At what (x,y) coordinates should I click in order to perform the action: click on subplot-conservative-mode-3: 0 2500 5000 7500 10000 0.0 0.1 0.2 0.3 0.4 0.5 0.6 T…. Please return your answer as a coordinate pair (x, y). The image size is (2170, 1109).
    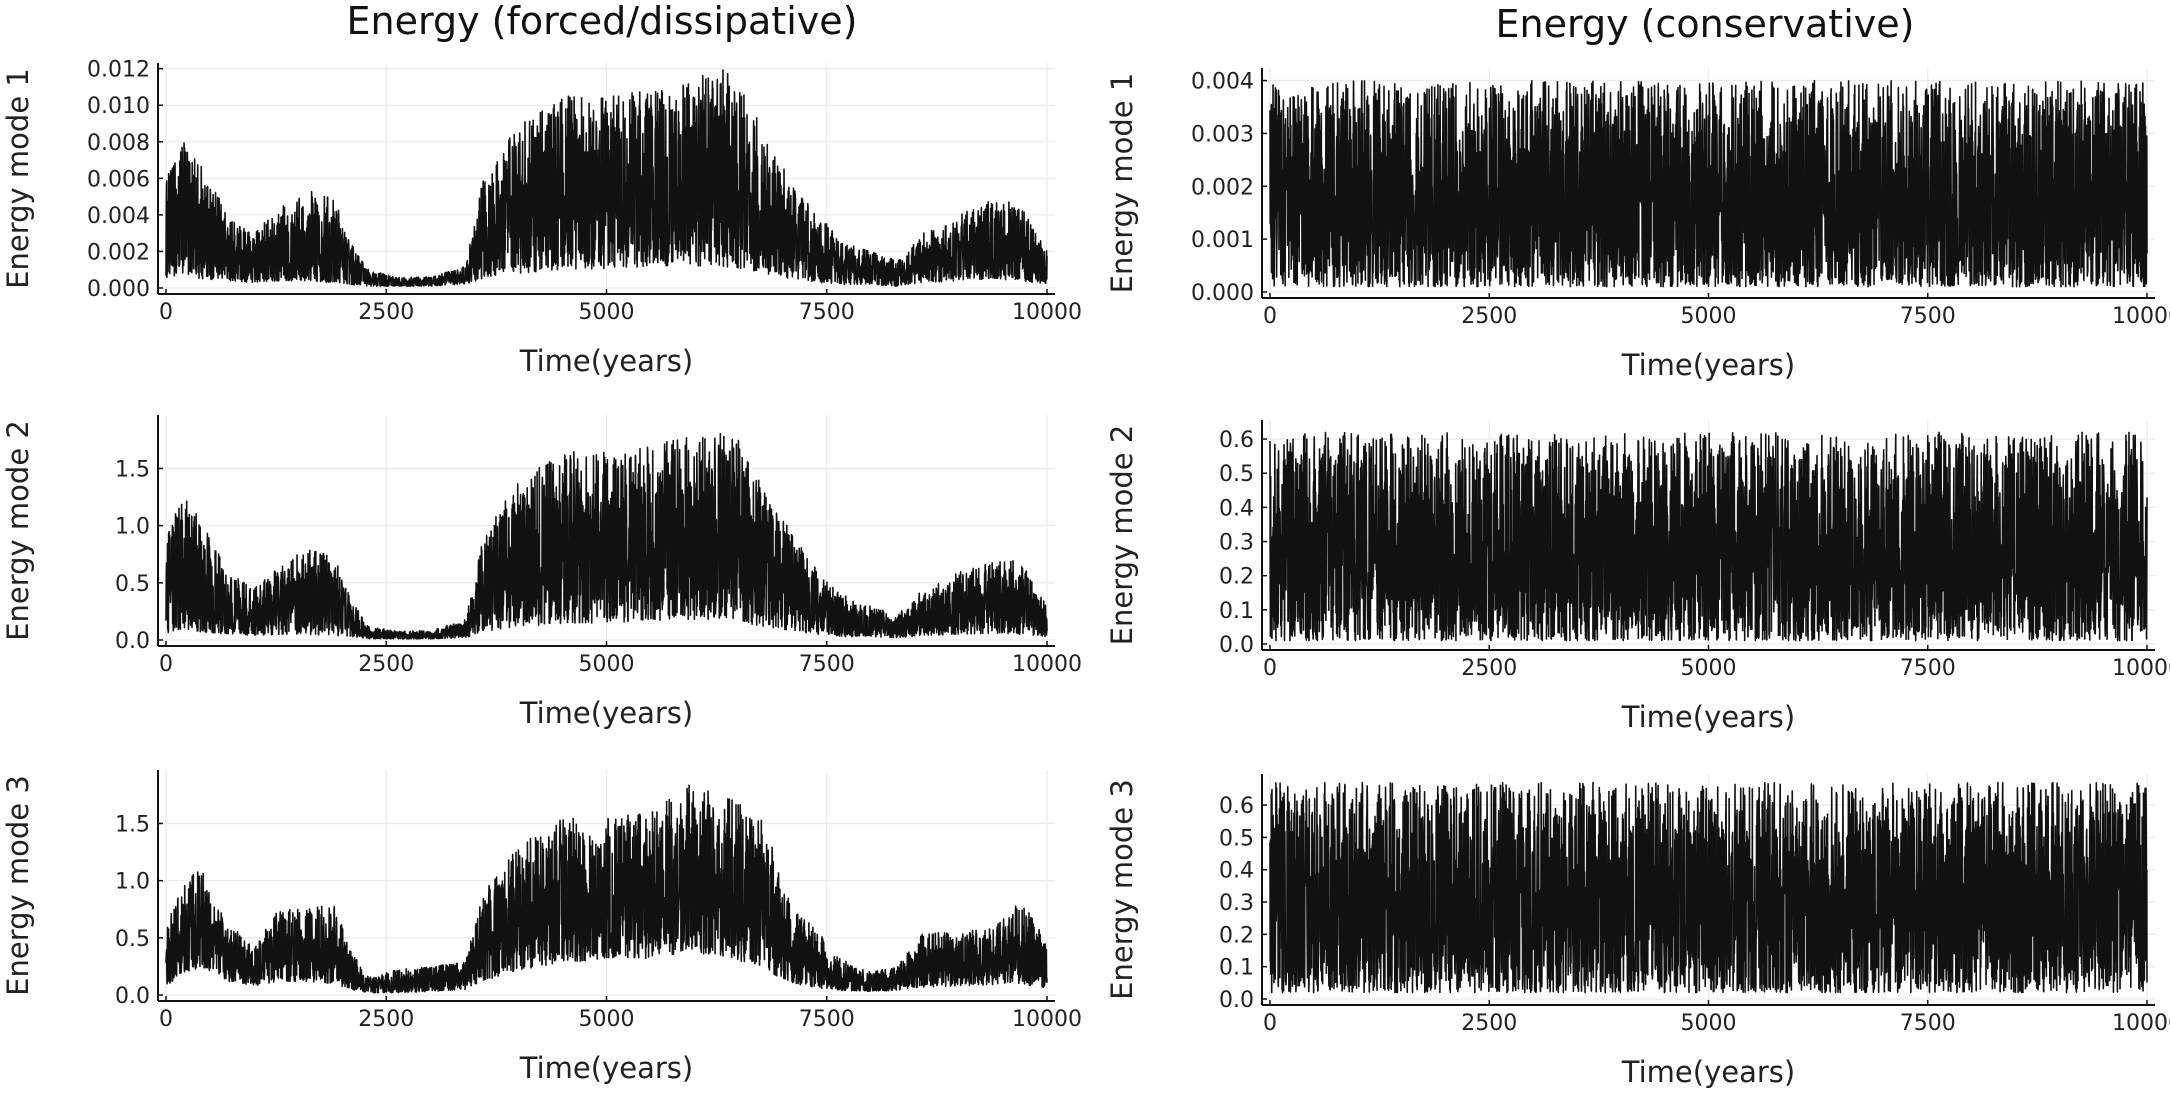
    Looking at the image, I should click on (1637, 931).